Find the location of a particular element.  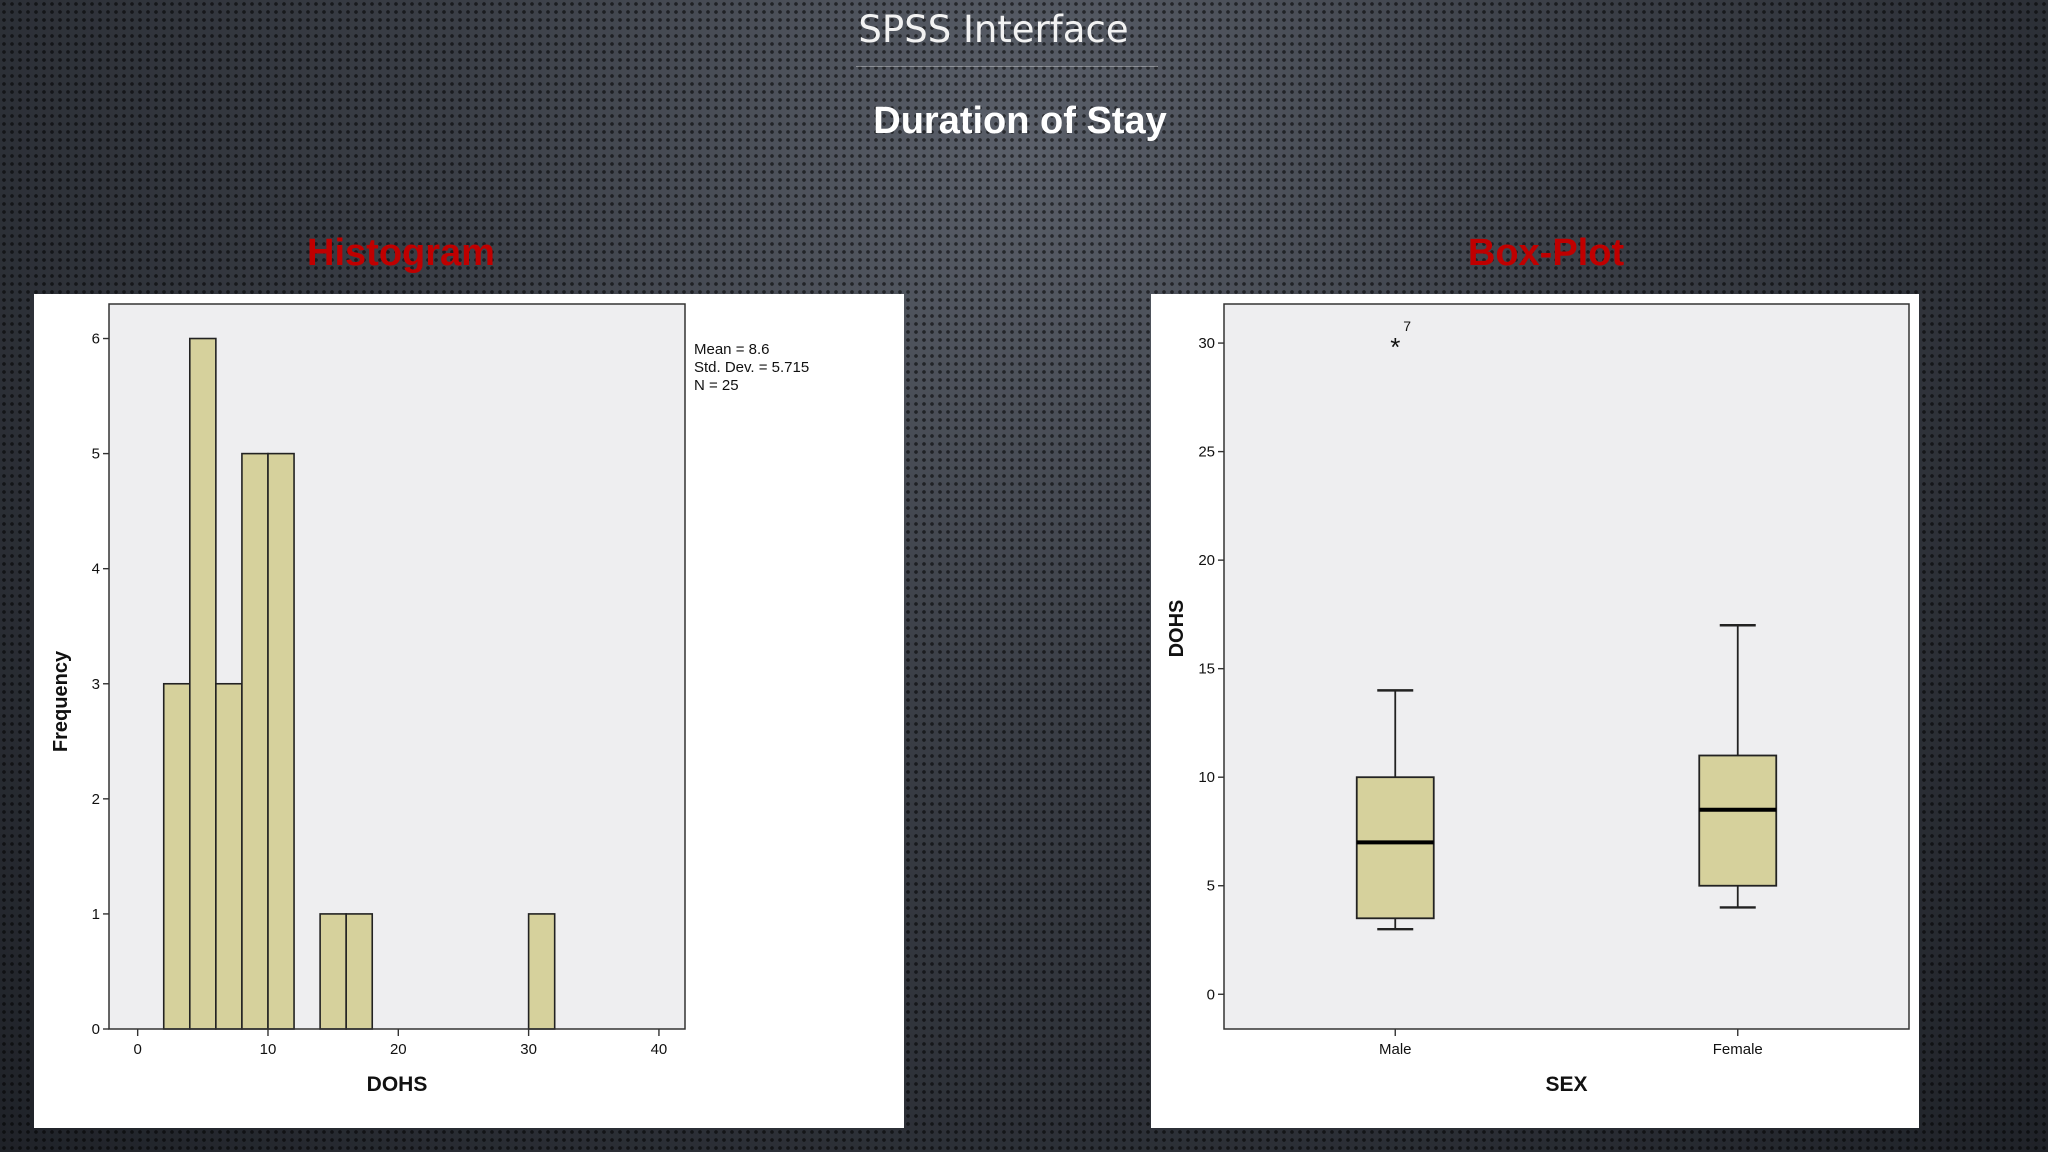

histogram-y-tick-label: 1 is located at coordinates (96, 914).